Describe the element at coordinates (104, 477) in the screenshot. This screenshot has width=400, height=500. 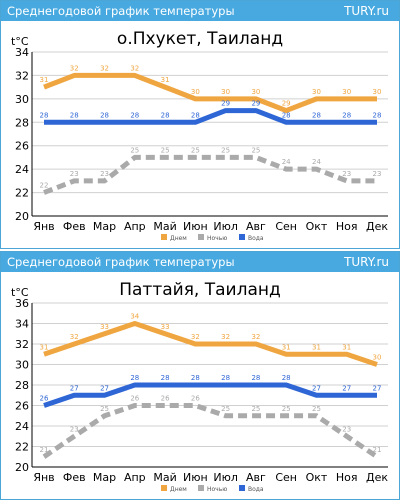
I see `x-tick-label: Мар` at that location.